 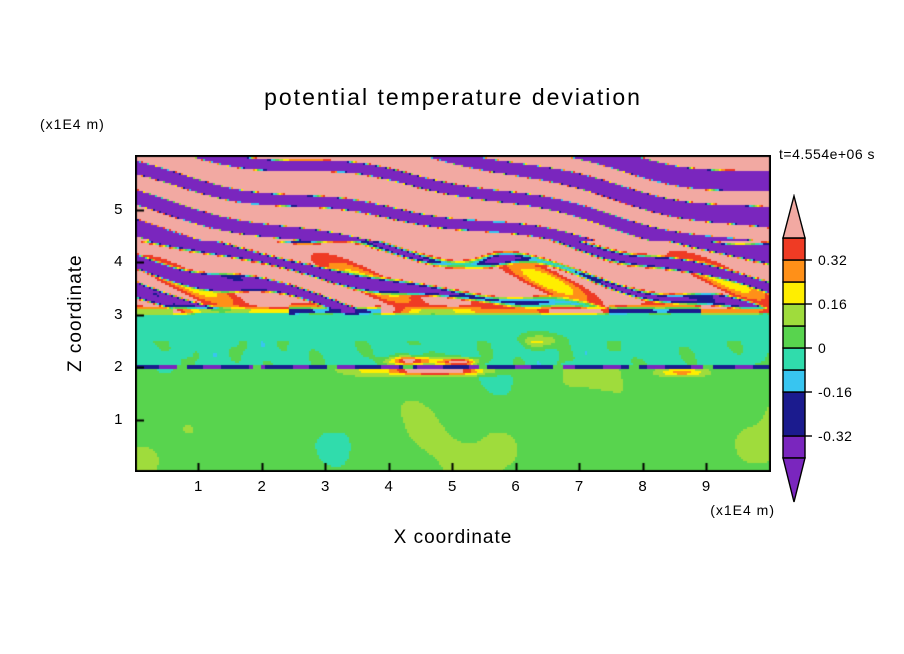 I want to click on chart-title: potential temperature deviation, so click(x=453, y=97).